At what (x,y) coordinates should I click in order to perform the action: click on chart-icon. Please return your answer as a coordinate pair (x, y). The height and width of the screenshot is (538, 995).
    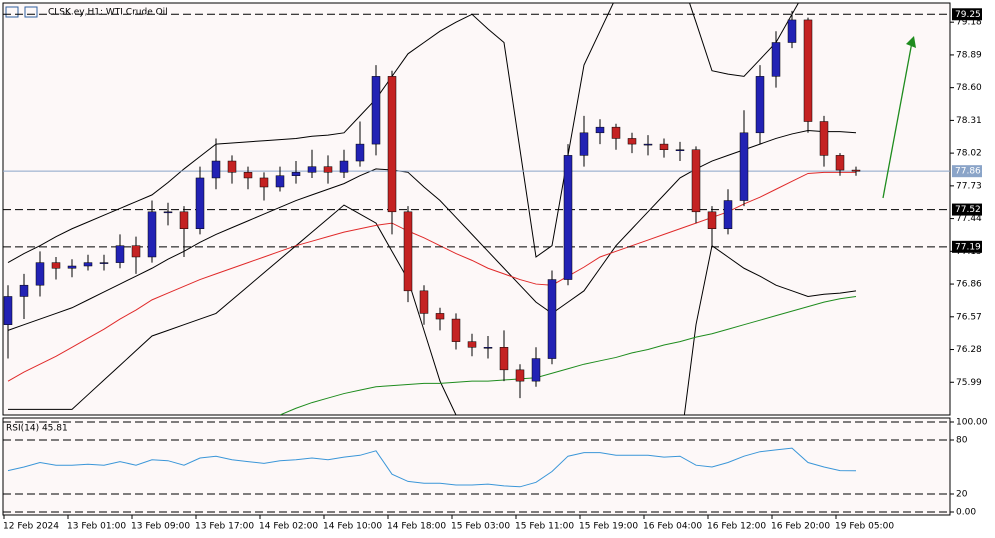
    Looking at the image, I should click on (21, 12).